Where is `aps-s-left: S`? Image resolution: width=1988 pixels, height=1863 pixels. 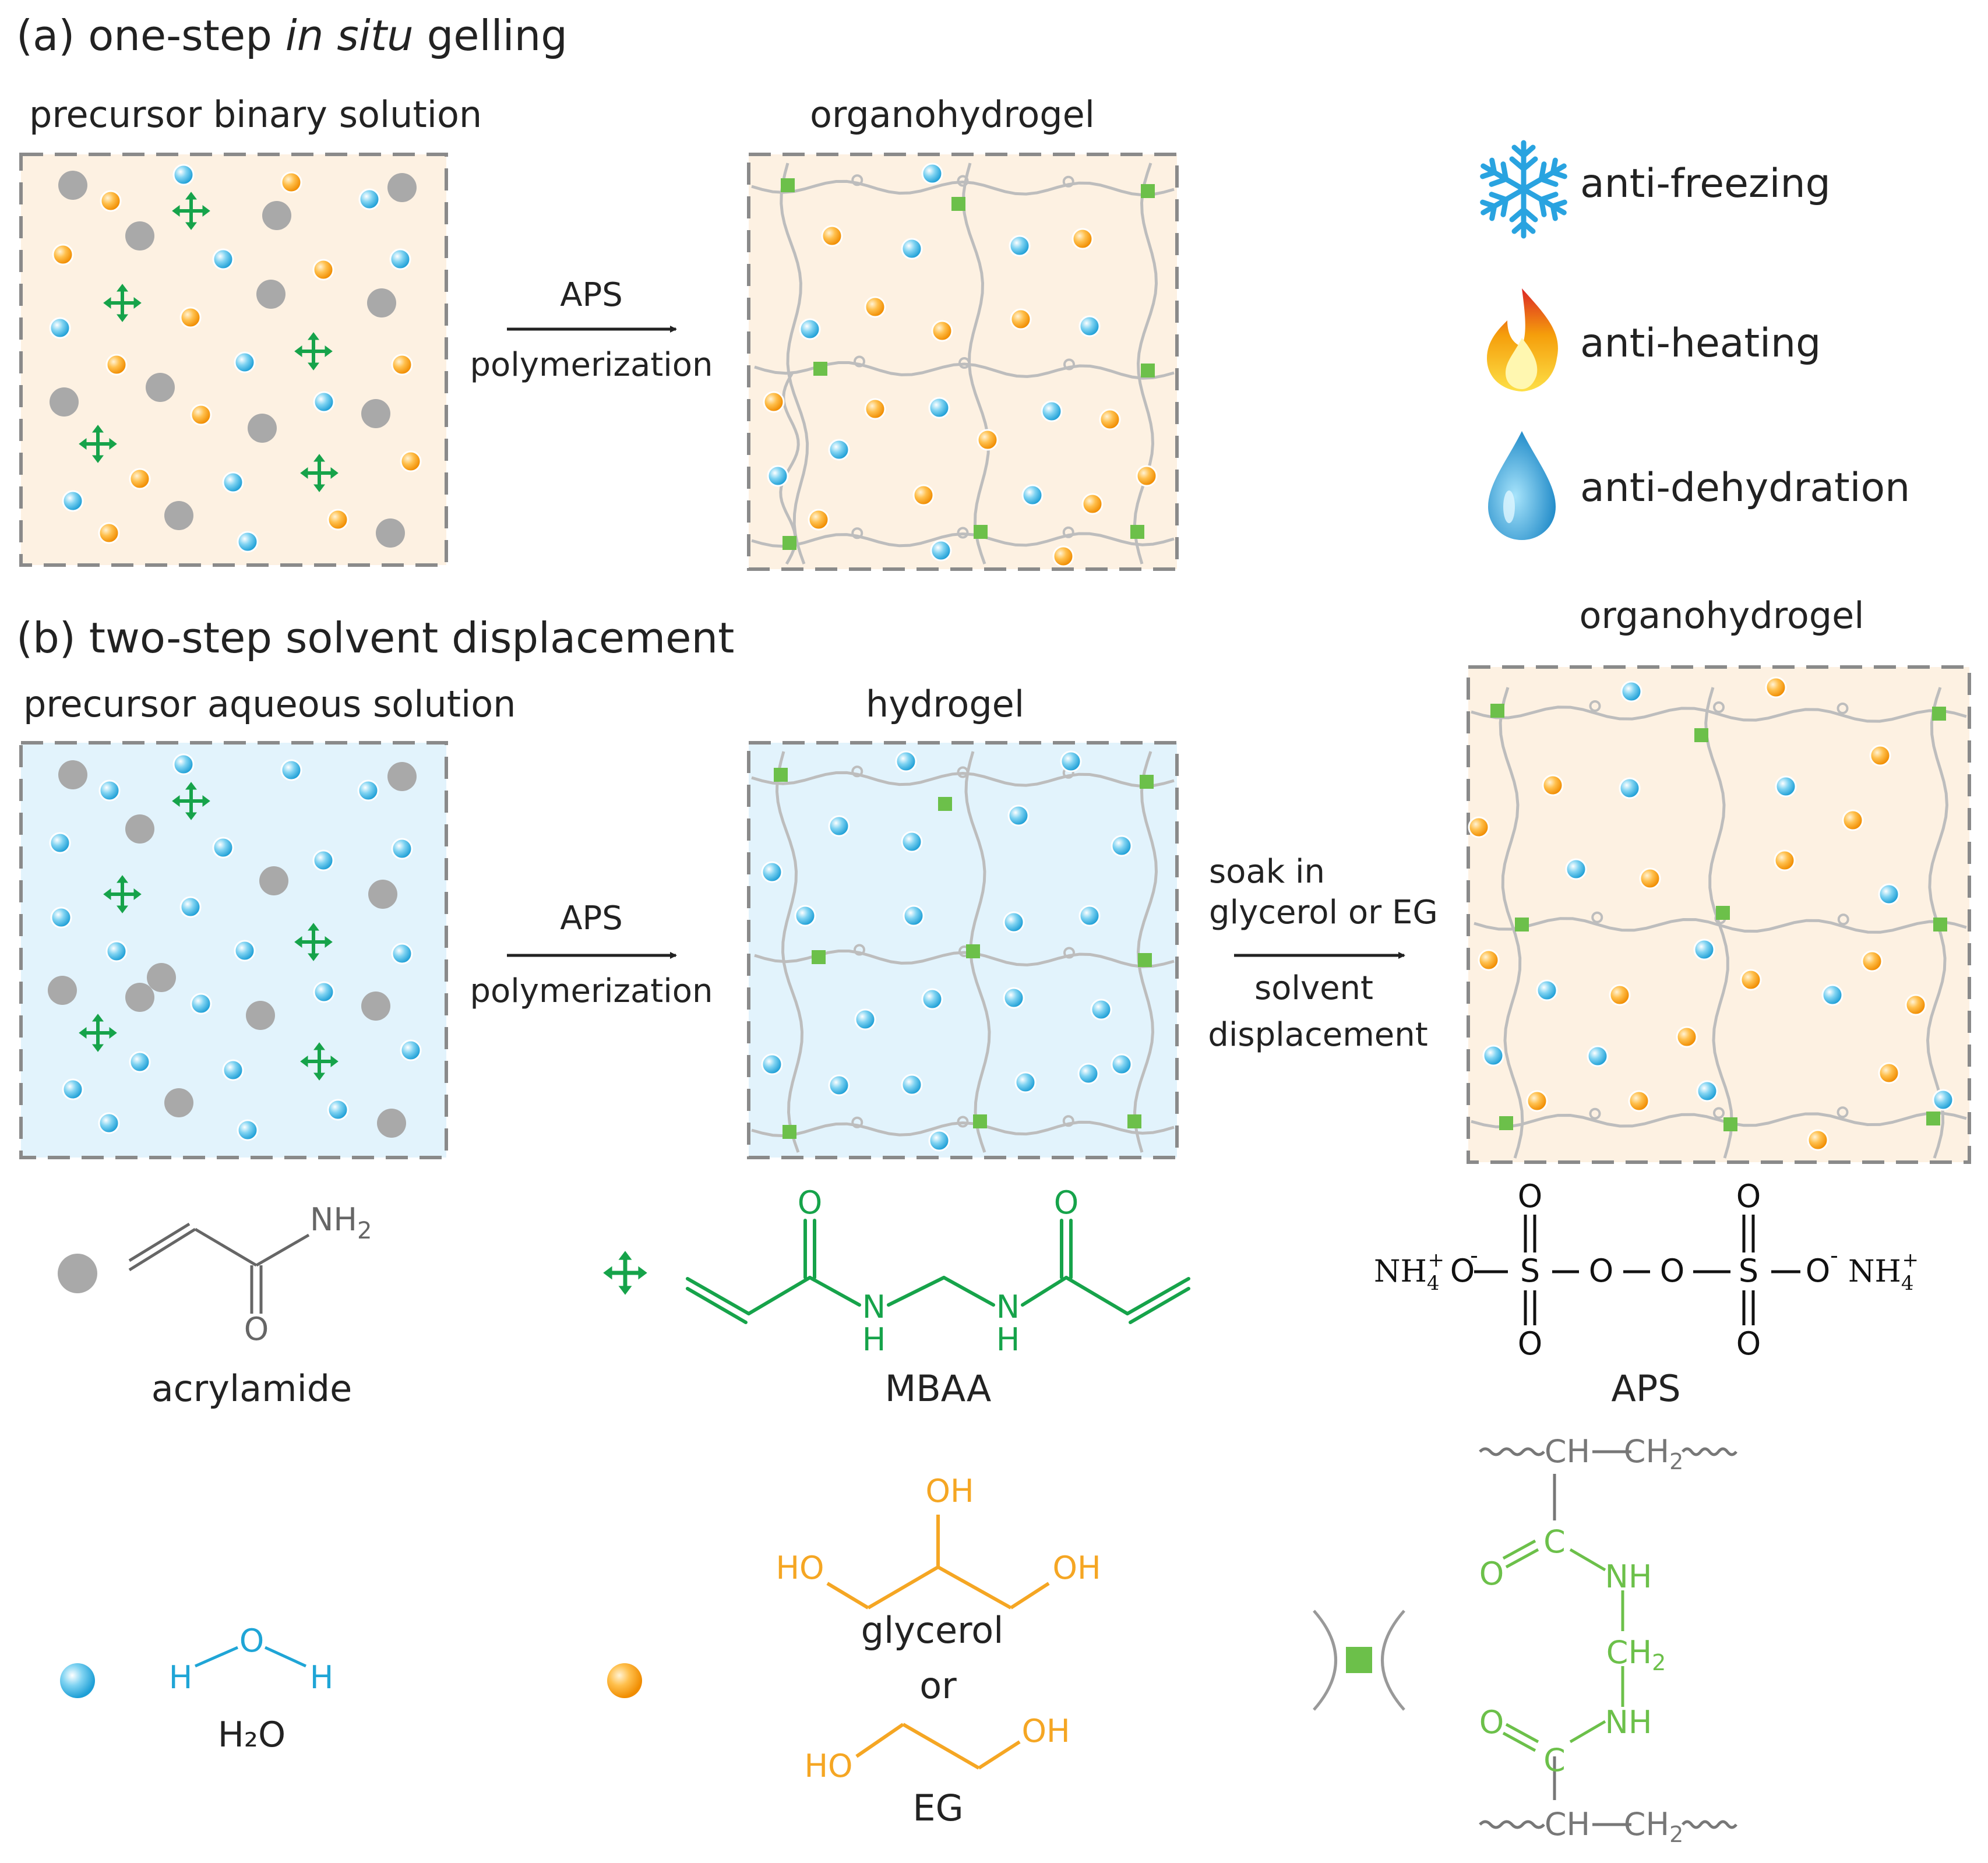
aps-s-left: S is located at coordinates (1530, 1270).